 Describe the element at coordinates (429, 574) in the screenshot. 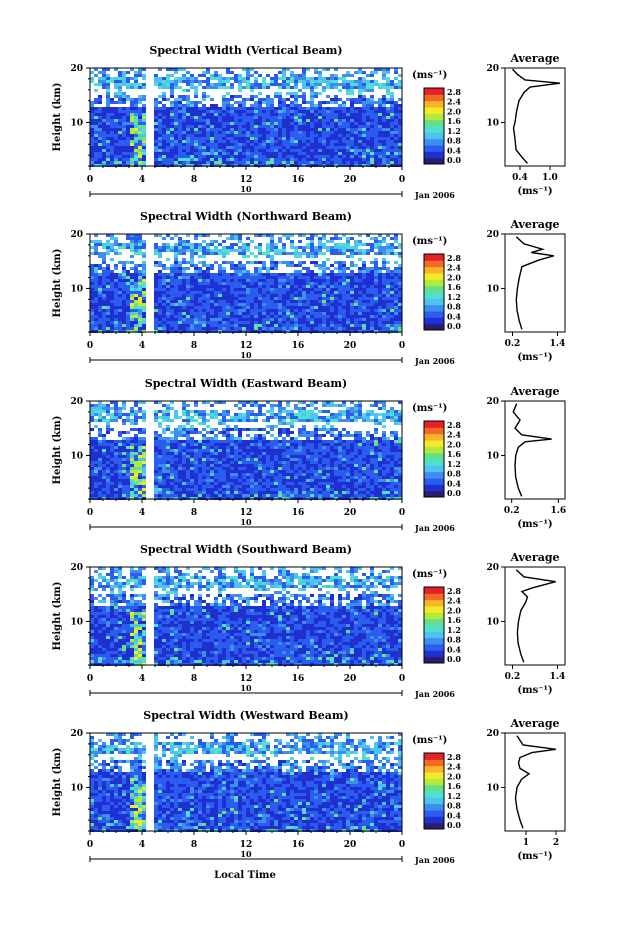

I see `colorbar-unit: (ms⁻¹)` at that location.